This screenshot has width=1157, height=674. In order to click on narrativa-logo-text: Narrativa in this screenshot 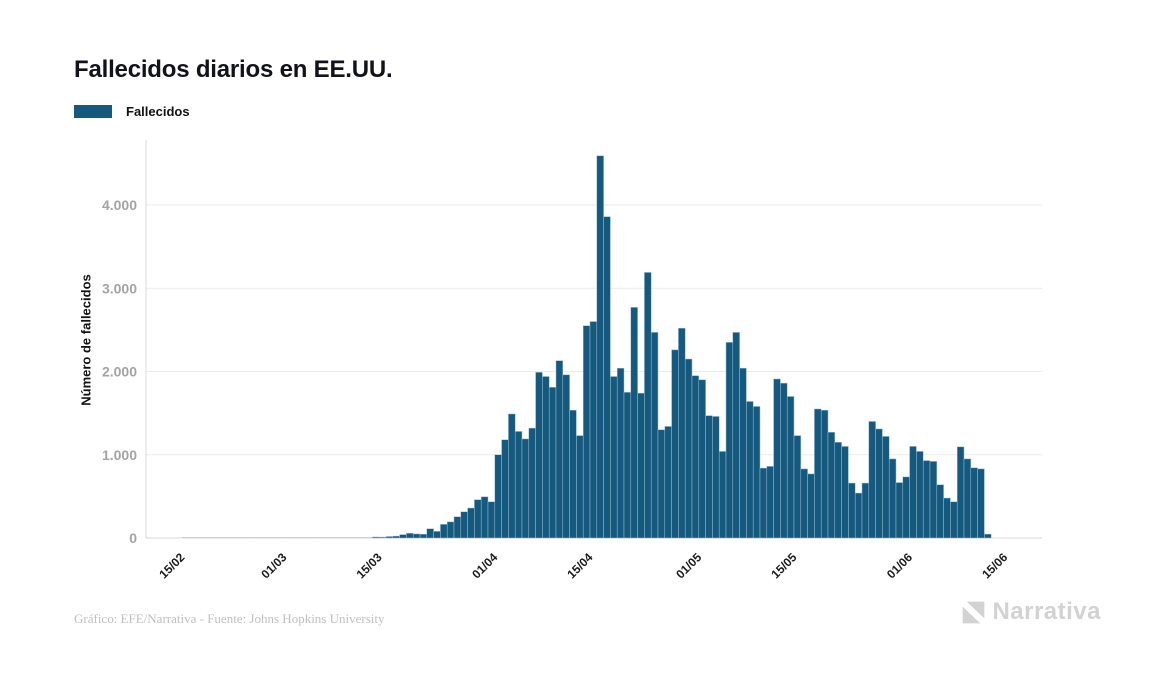, I will do `click(1046, 611)`.